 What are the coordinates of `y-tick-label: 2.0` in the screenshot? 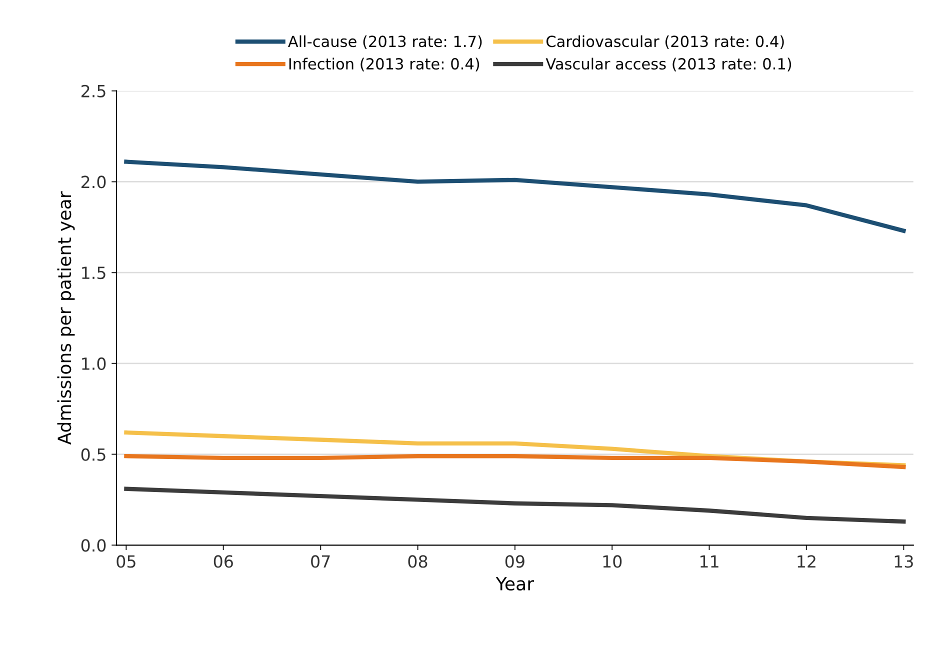 It's located at (93, 182).